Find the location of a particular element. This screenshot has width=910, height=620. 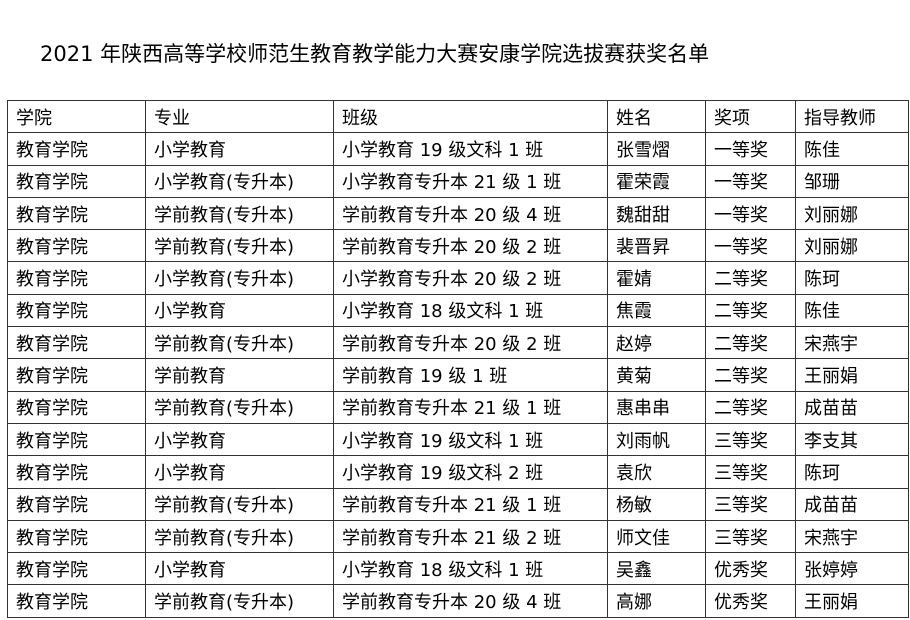

cell-name: 高娜 is located at coordinates (656, 601).